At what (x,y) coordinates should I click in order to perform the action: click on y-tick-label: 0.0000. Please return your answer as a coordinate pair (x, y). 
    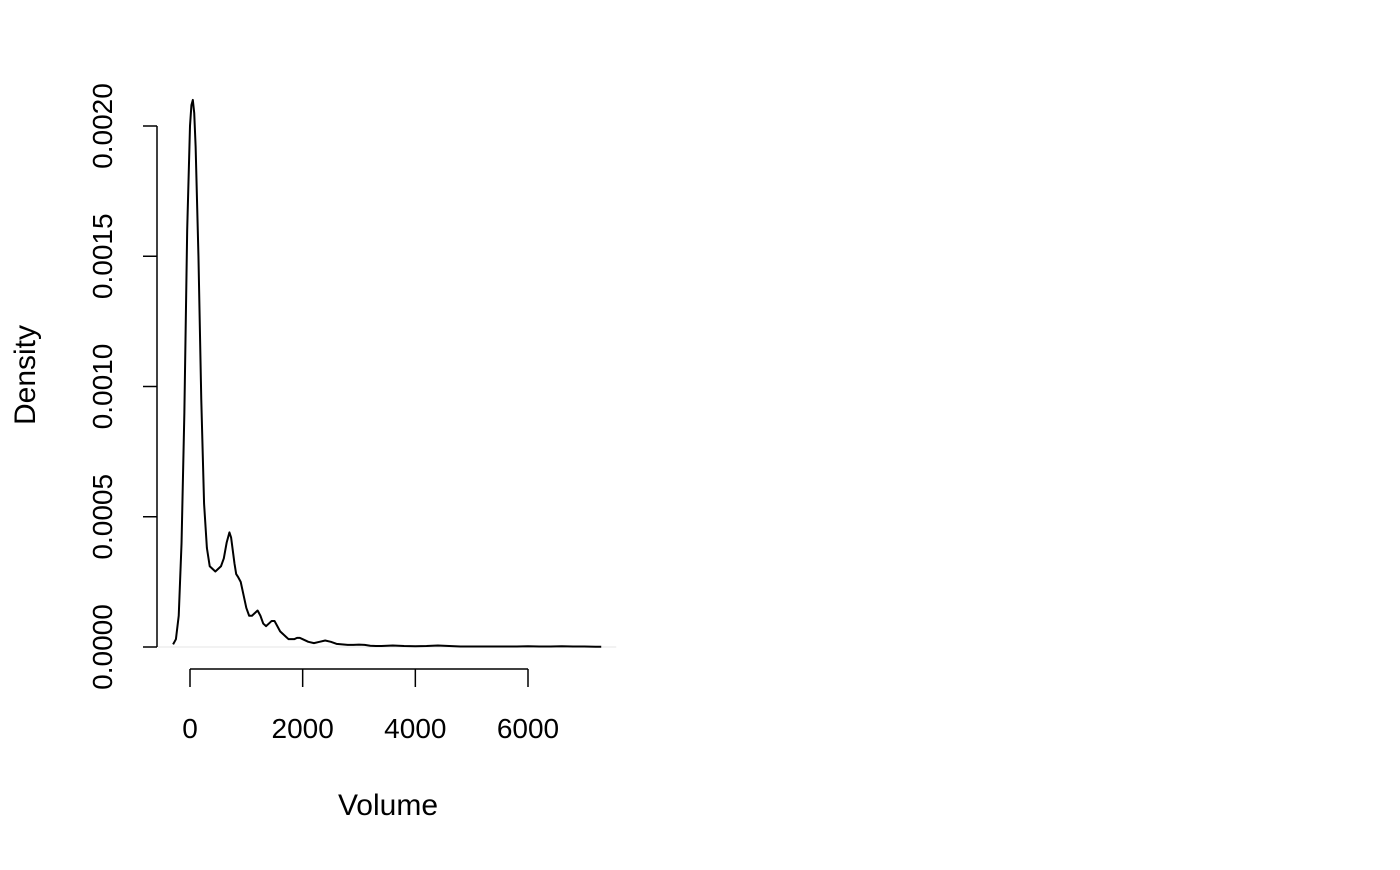
    Looking at the image, I should click on (102, 647).